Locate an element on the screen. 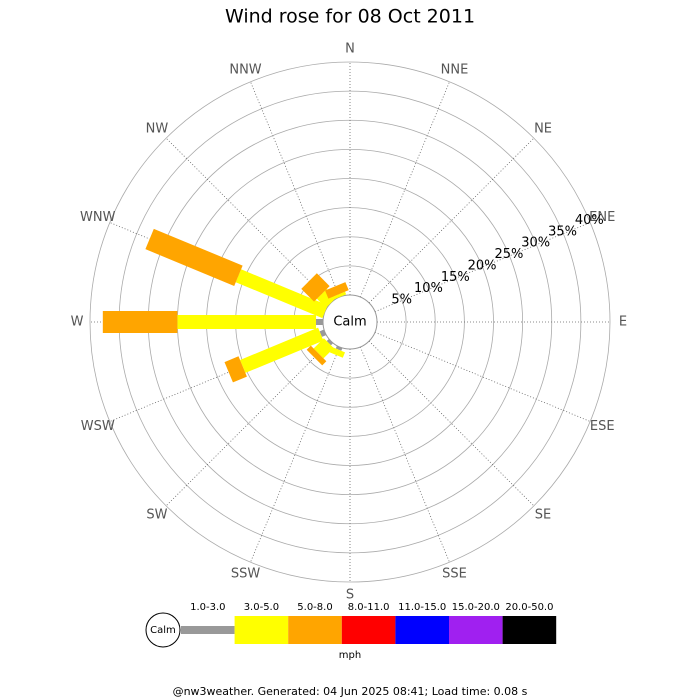 The image size is (700, 700). legend-unit: mph is located at coordinates (350, 655).